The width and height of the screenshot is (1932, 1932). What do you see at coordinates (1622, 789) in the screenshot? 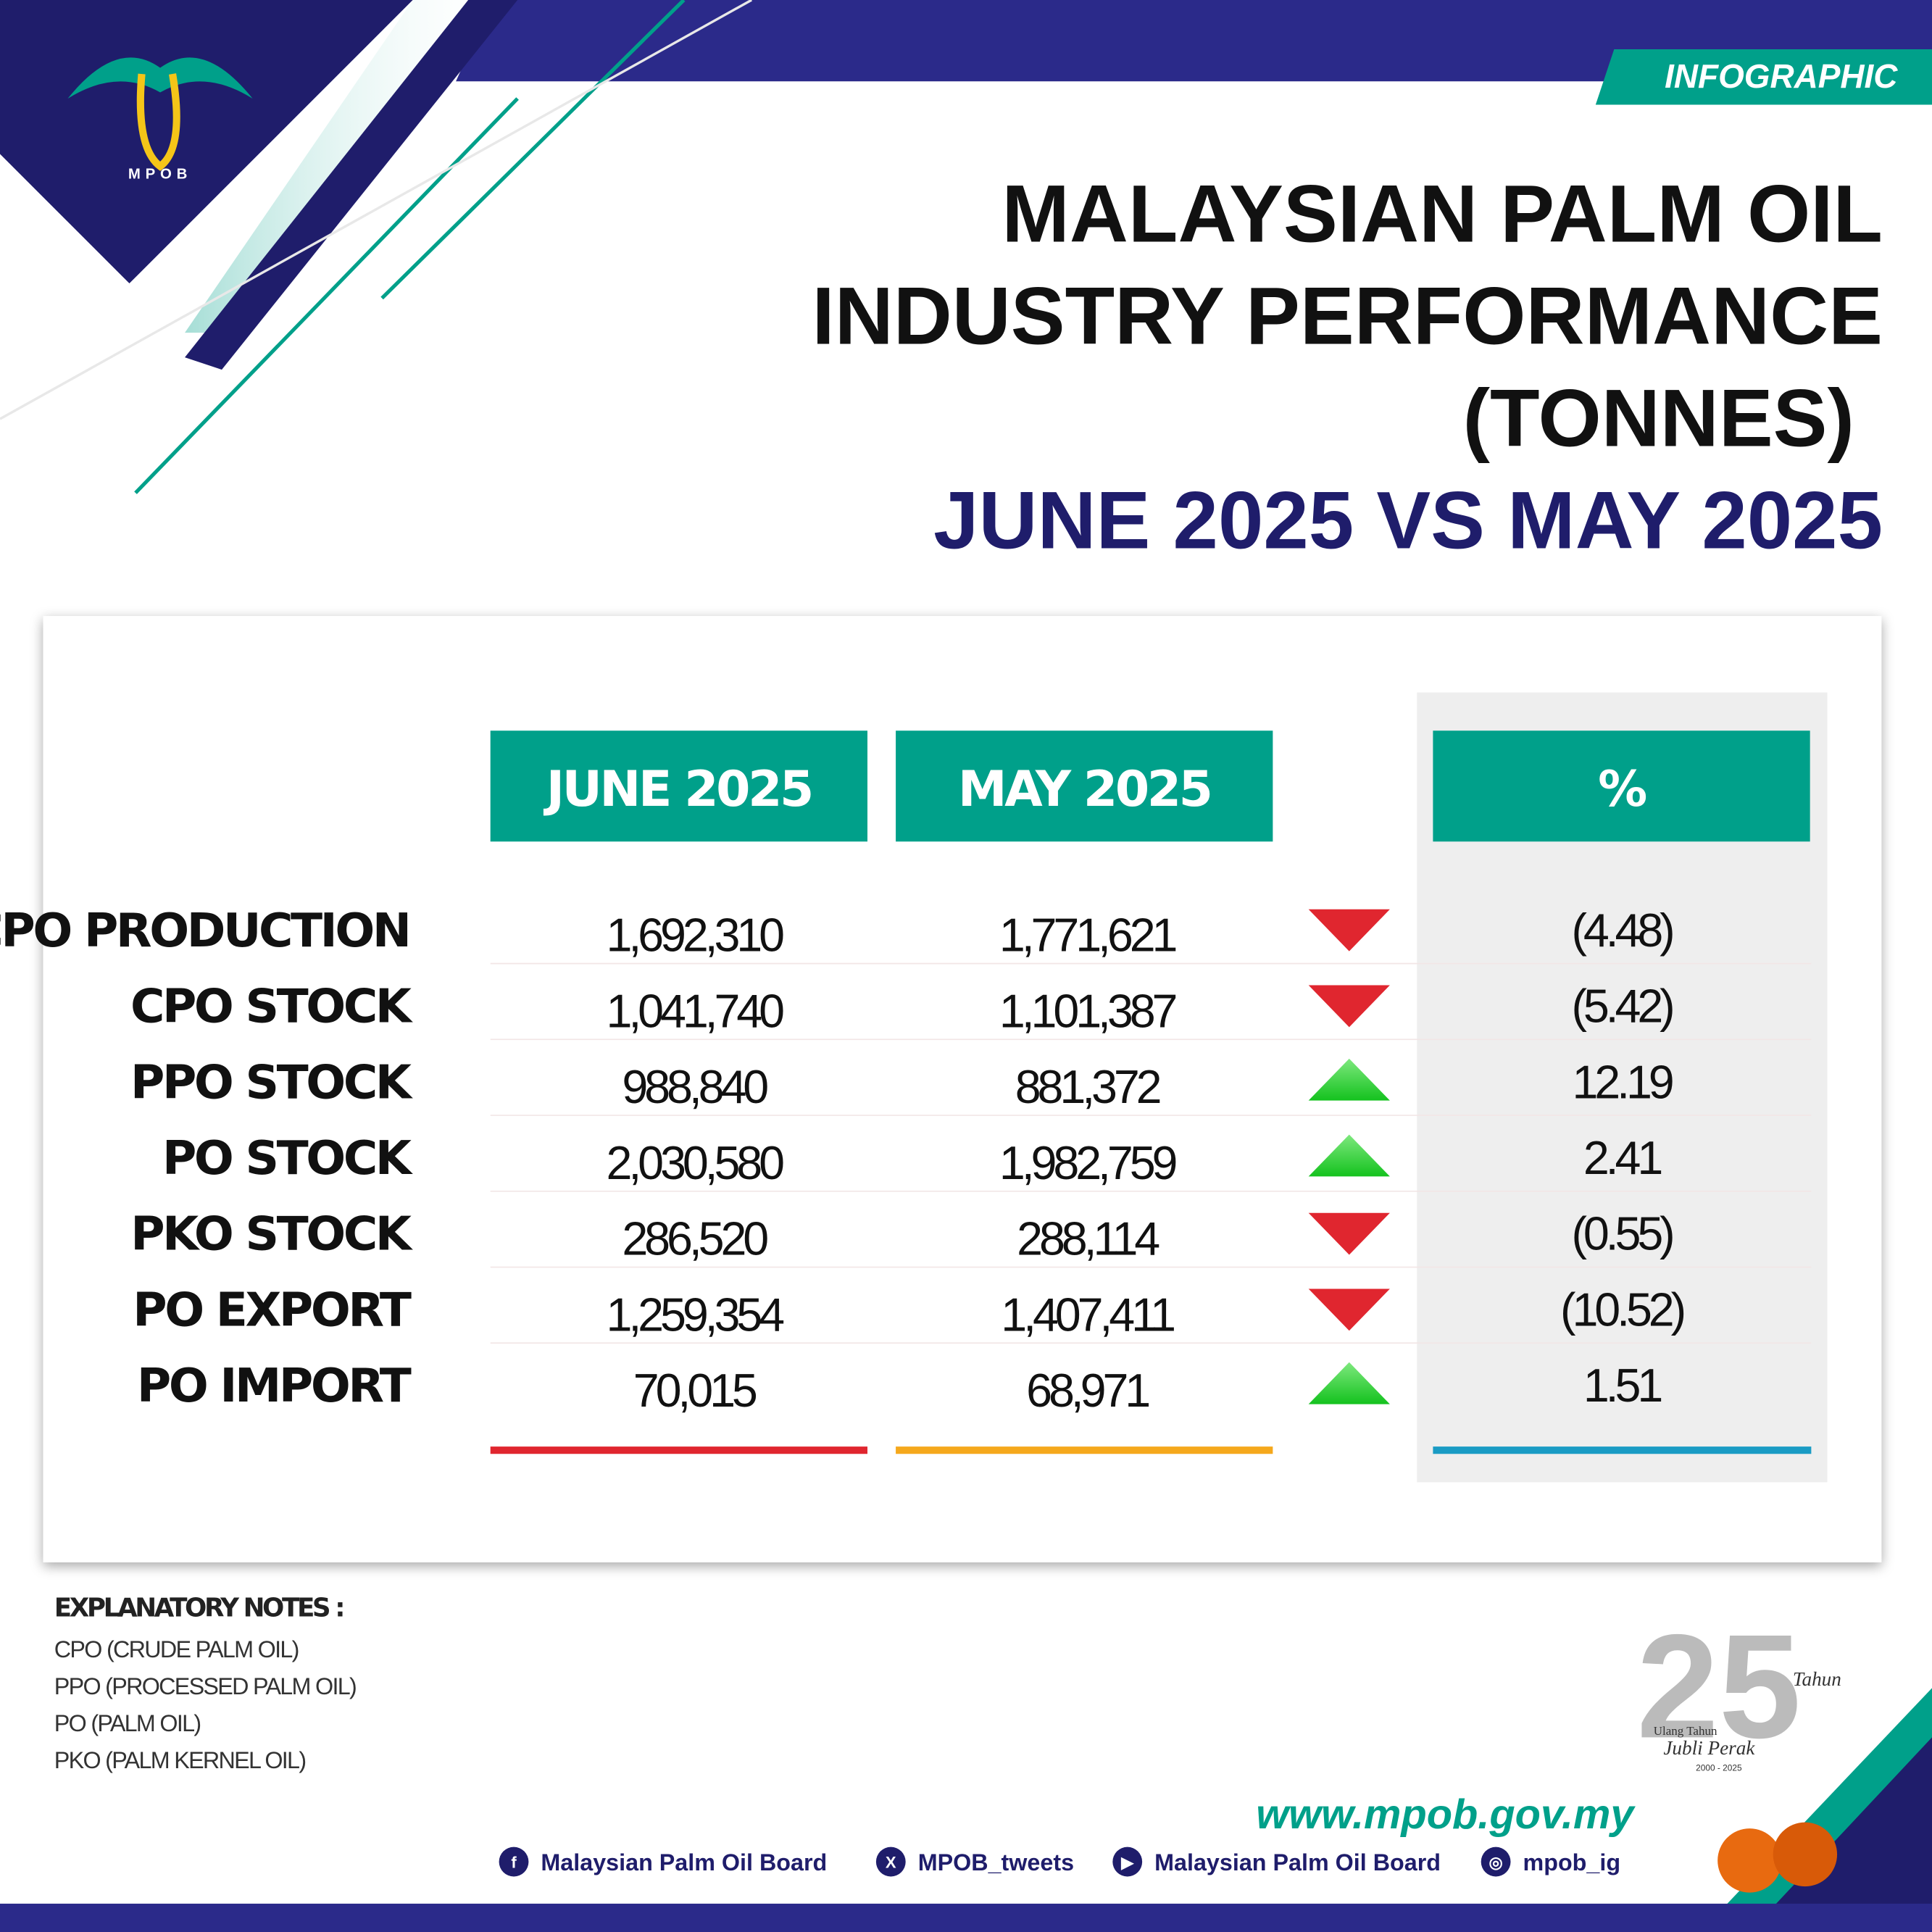
I see `column-header-text: %` at bounding box center [1622, 789].